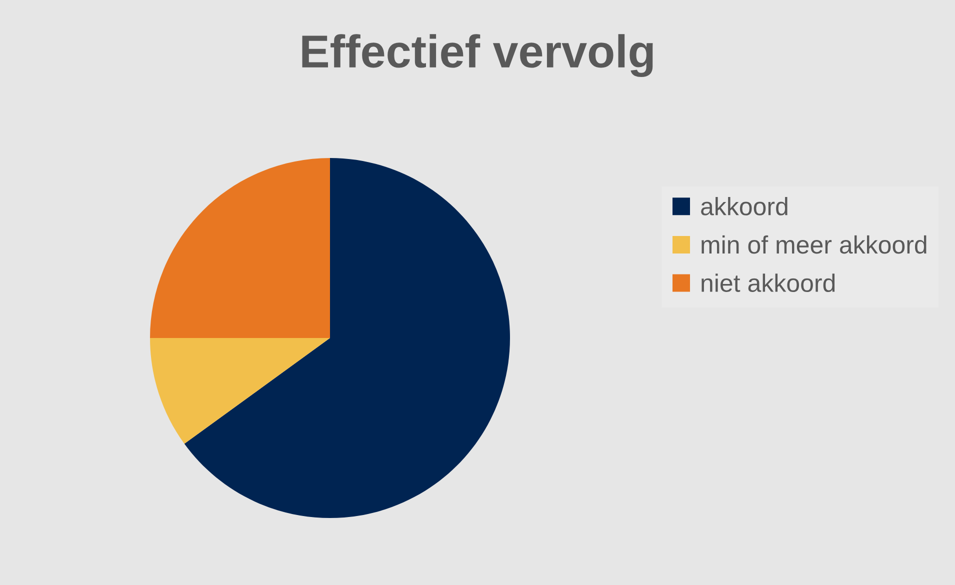 This screenshot has height=585, width=955. Describe the element at coordinates (744, 206) in the screenshot. I see `legend-label: akkoord` at that location.